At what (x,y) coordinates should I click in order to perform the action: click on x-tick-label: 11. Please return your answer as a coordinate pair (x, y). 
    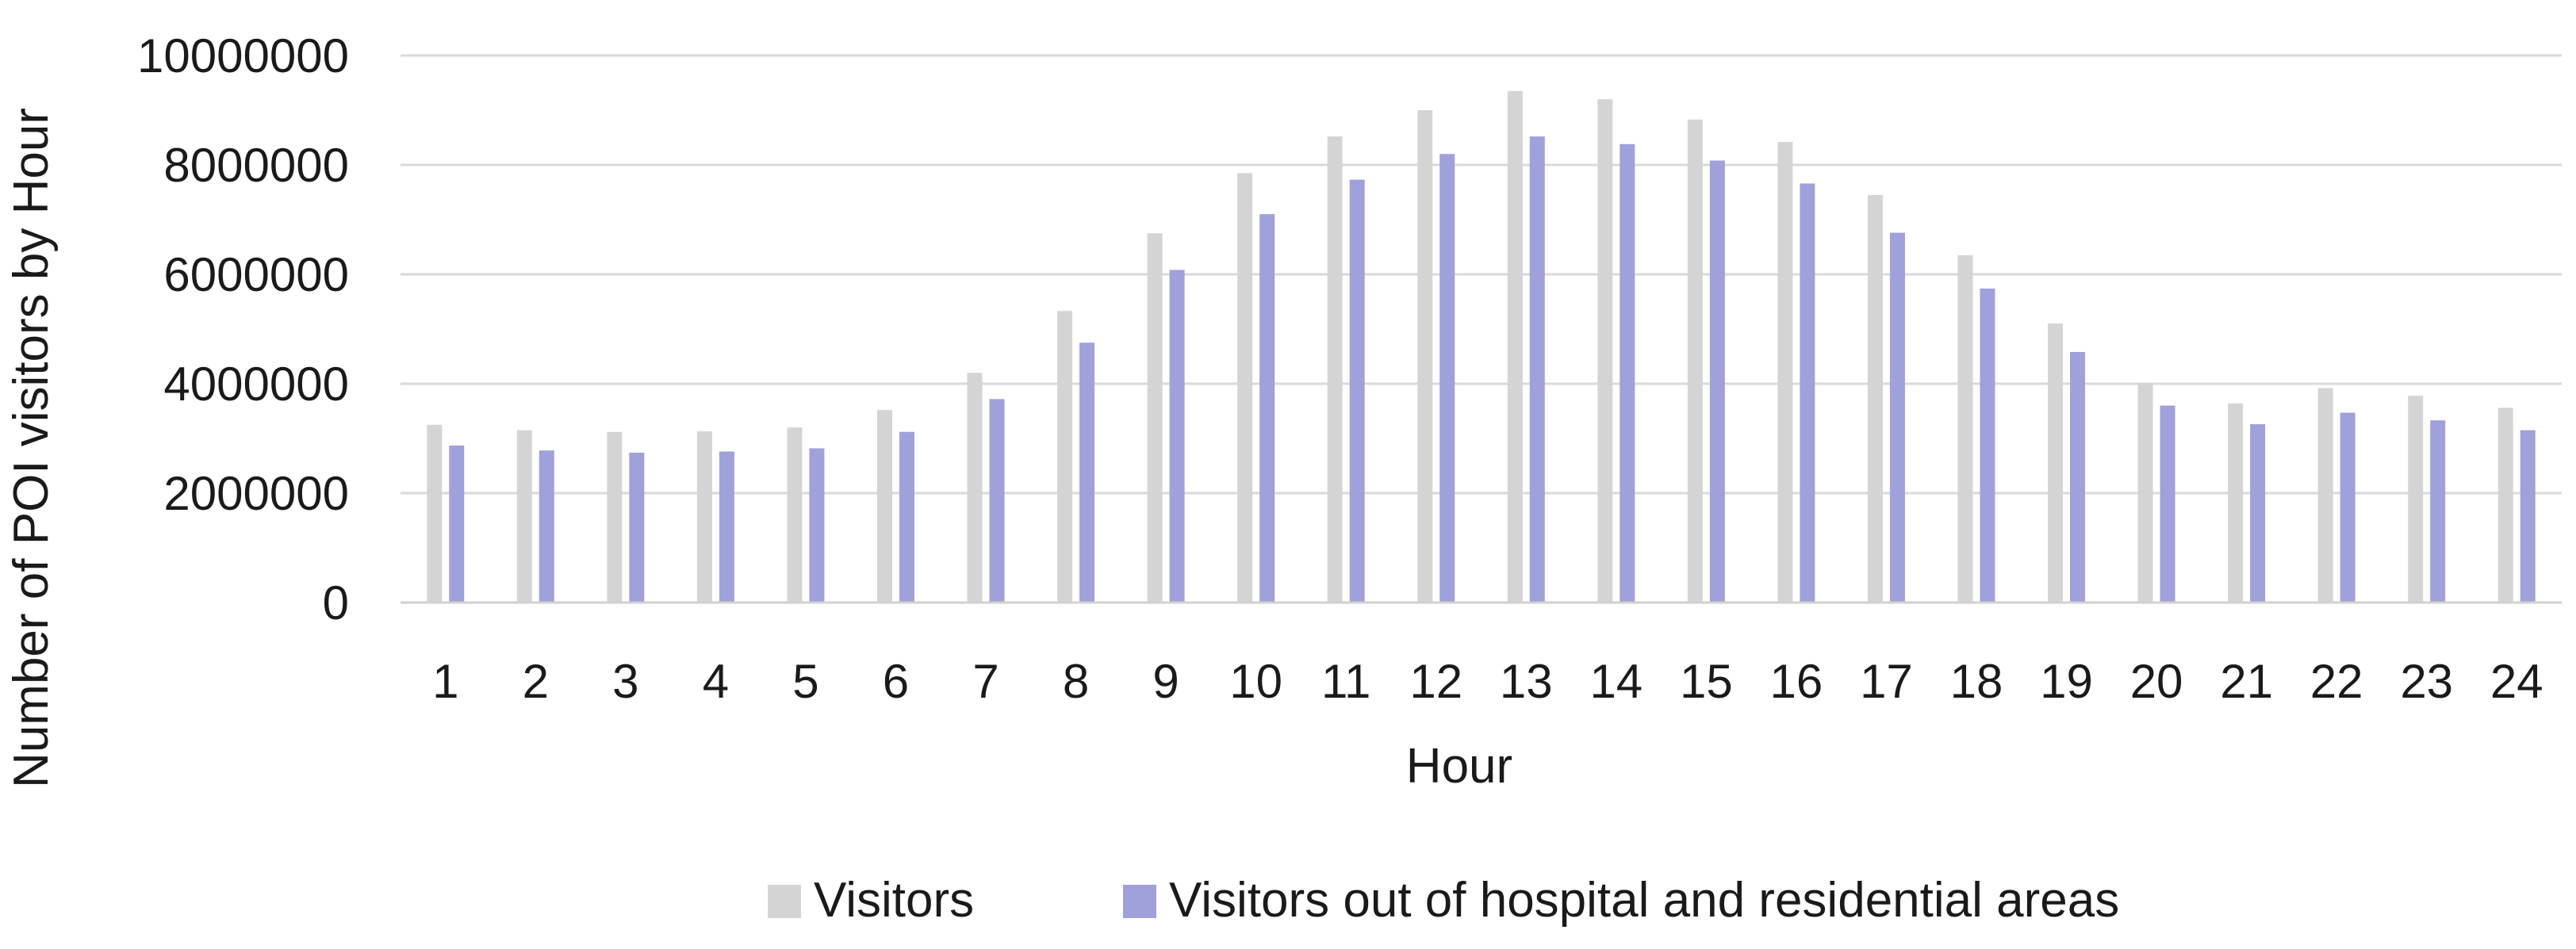
    Looking at the image, I should click on (1345, 681).